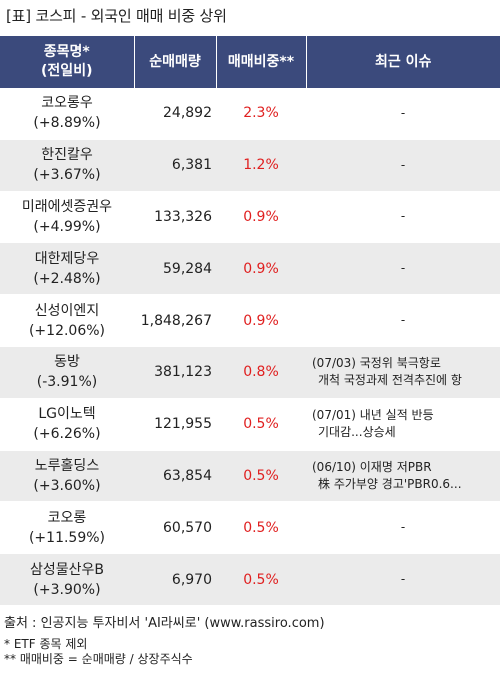 This screenshot has width=500, height=675. What do you see at coordinates (116, 16) in the screenshot?
I see `page-title: [표] 코스피 - 외국인 매매 비중 상위` at bounding box center [116, 16].